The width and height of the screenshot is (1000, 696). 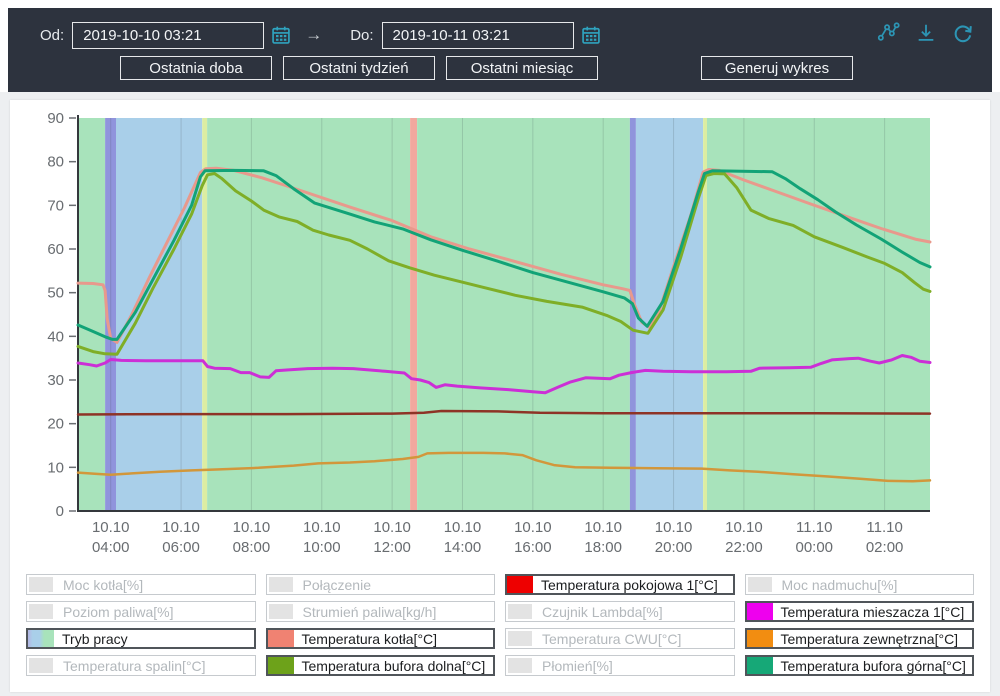 What do you see at coordinates (196, 68) in the screenshot?
I see `last-day-button: Ostatnia doba` at bounding box center [196, 68].